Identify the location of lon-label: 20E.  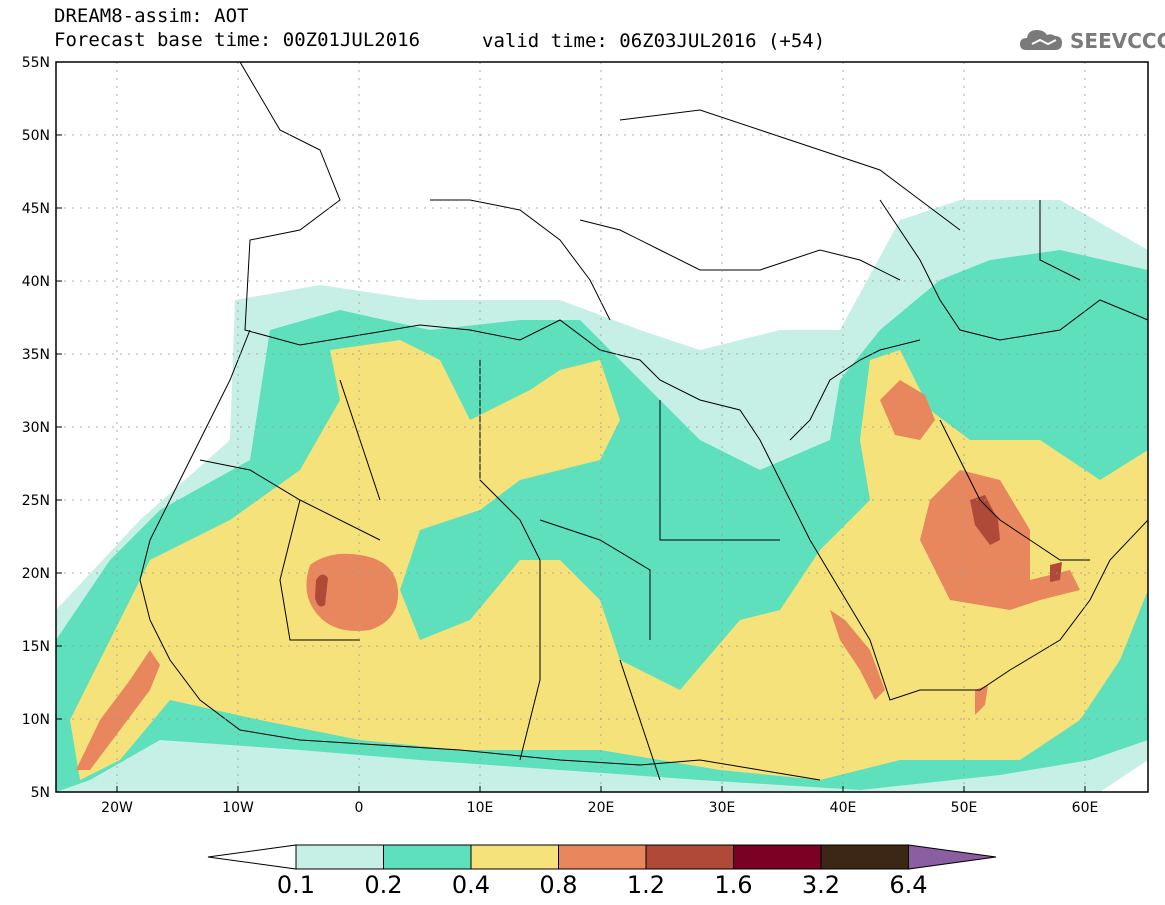
(601, 808).